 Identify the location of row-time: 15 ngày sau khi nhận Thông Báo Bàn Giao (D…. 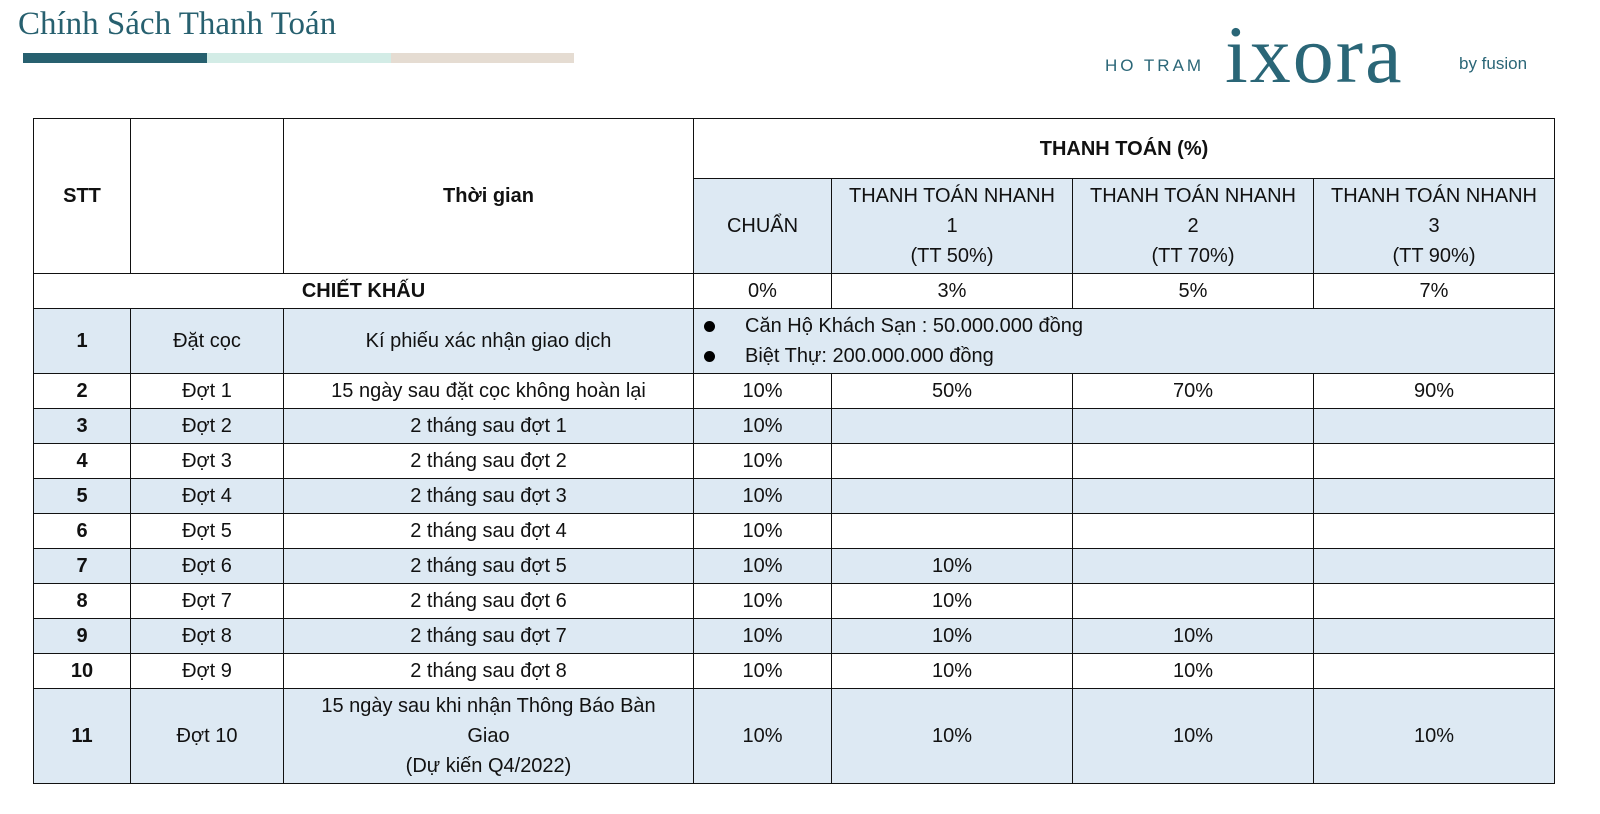
(488, 736).